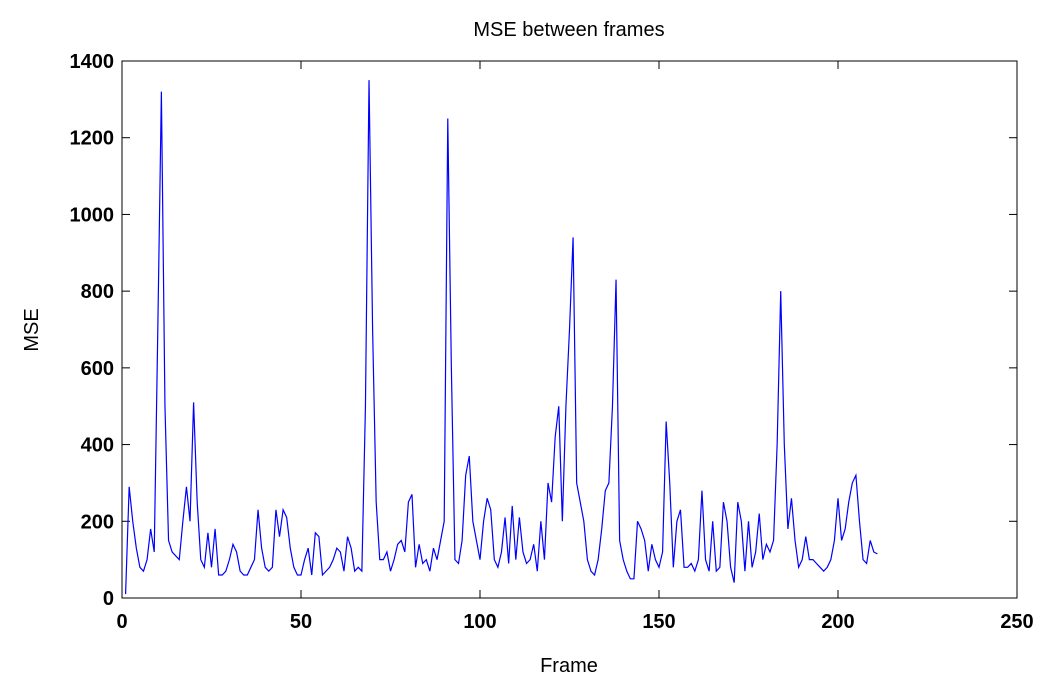  I want to click on y-tick-label: 200, so click(97, 522).